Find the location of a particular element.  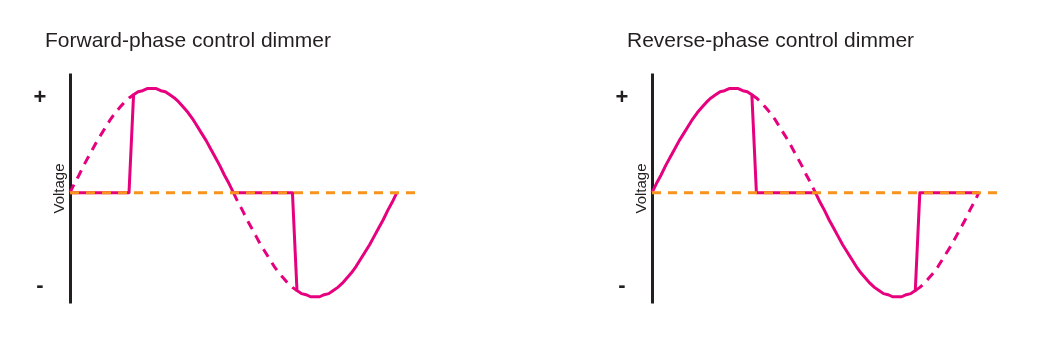

chart-title: Forward-phase control dimmer is located at coordinates (188, 39).